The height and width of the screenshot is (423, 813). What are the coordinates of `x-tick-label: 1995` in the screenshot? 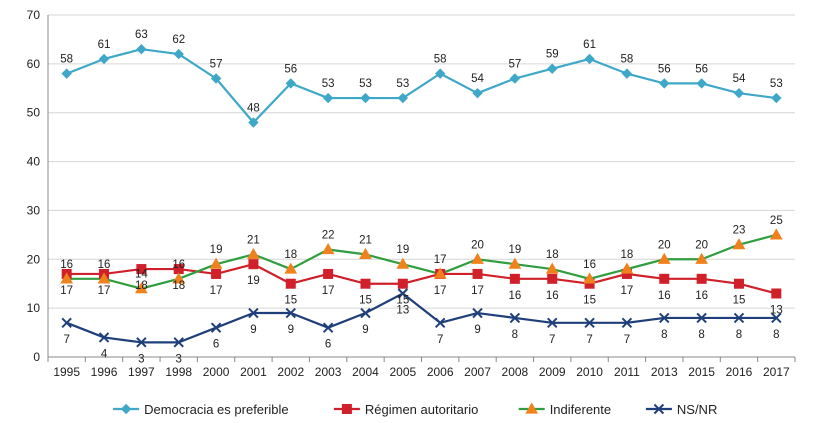 It's located at (66, 372).